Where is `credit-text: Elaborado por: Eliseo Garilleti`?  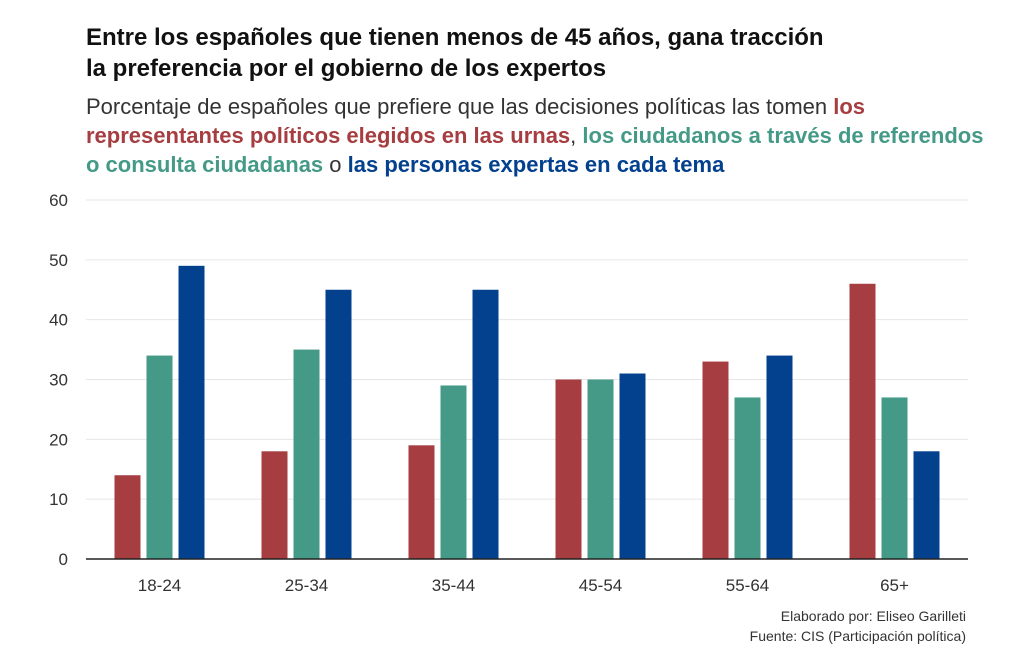 credit-text: Elaborado por: Eliseo Garilleti is located at coordinates (873, 616).